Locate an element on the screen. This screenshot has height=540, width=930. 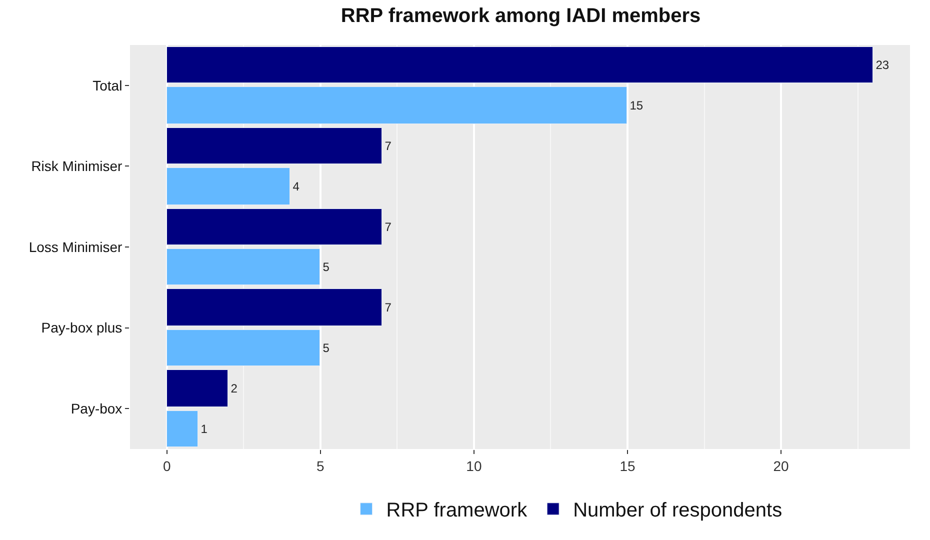
y-tick-label: Risk Minimiser is located at coordinates (77, 166).